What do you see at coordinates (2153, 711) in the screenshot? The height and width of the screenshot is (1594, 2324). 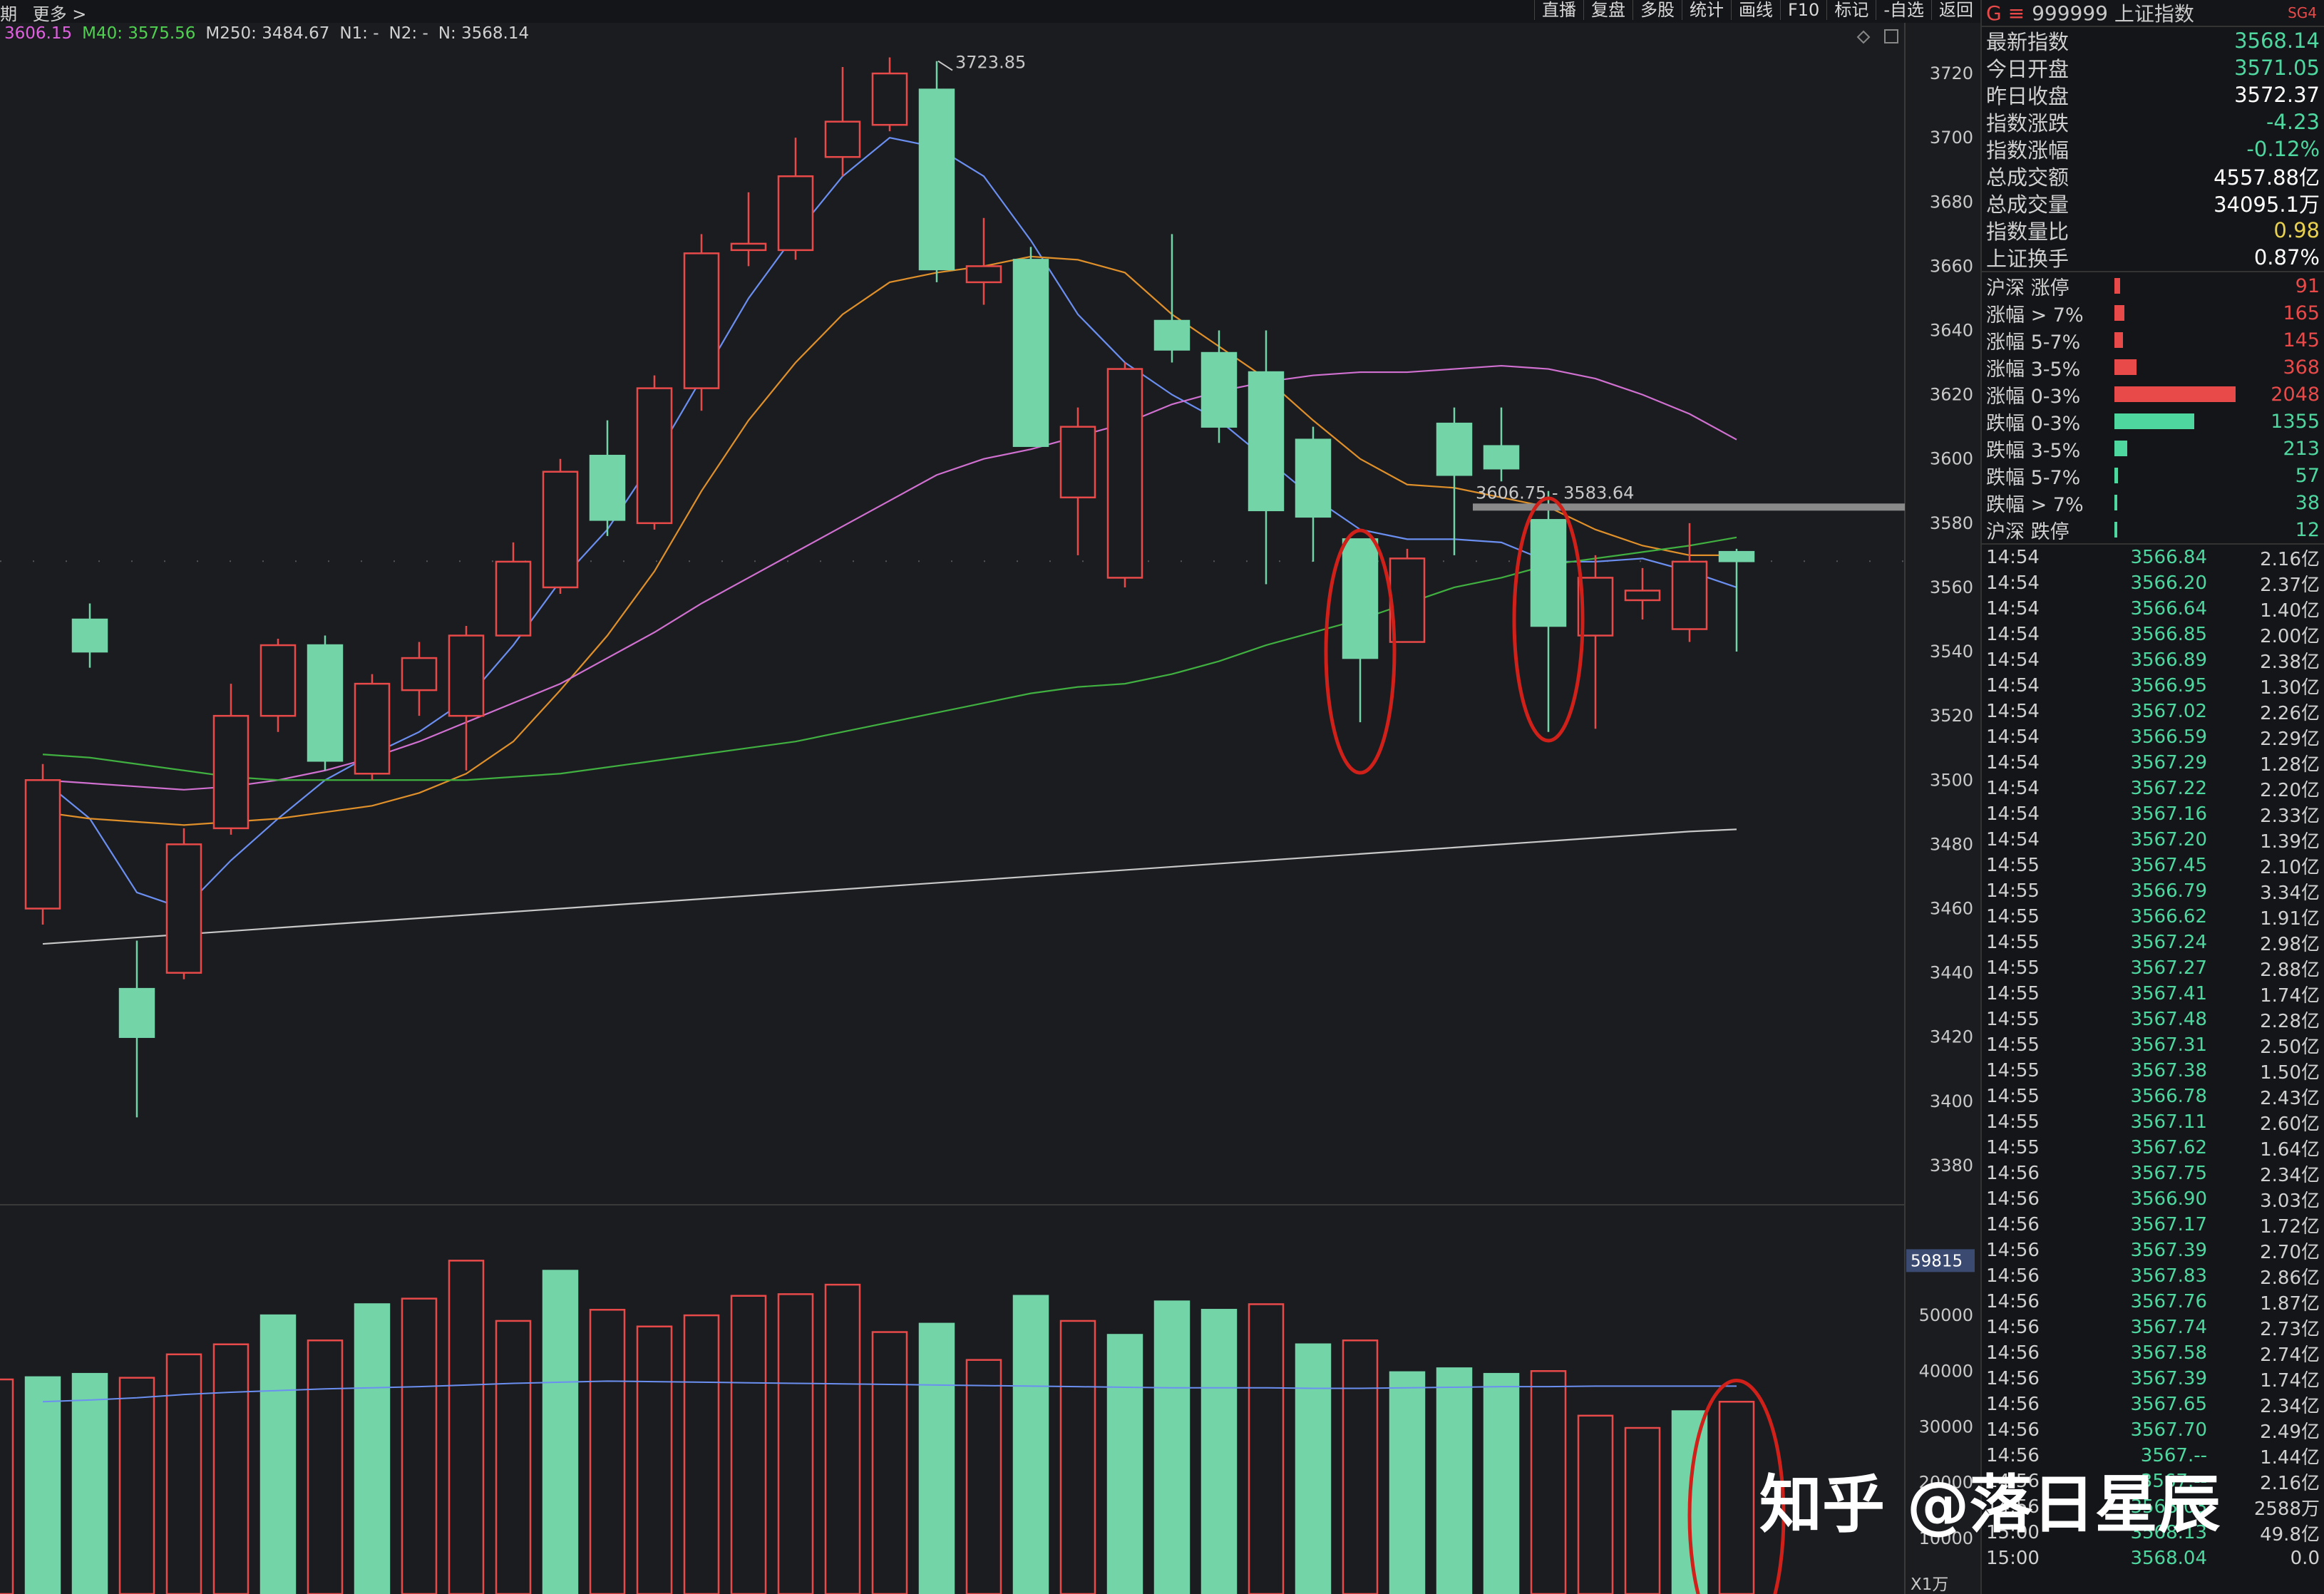 I see `tick-row: 14:54 3567.02 2.26亿` at bounding box center [2153, 711].